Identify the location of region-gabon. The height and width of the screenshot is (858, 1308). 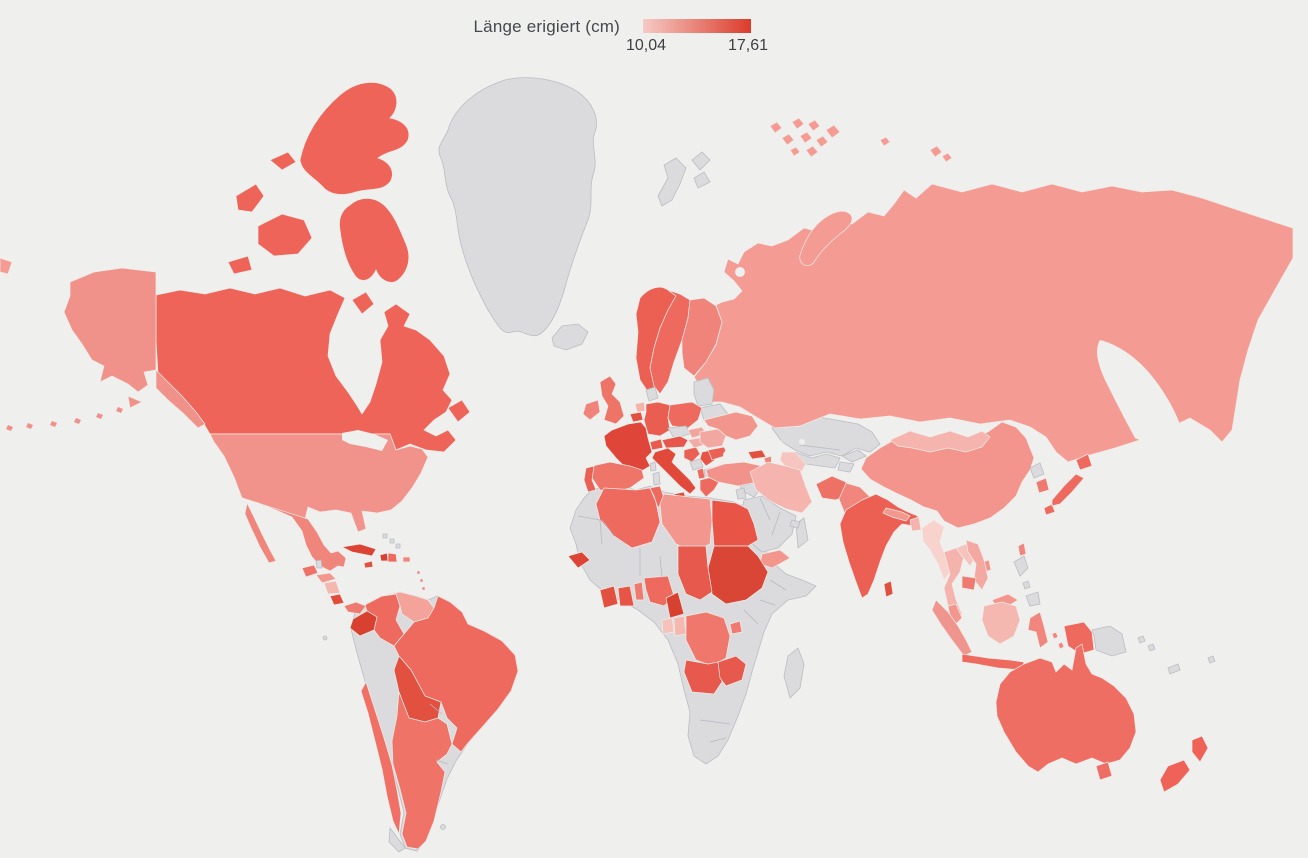
(668, 626).